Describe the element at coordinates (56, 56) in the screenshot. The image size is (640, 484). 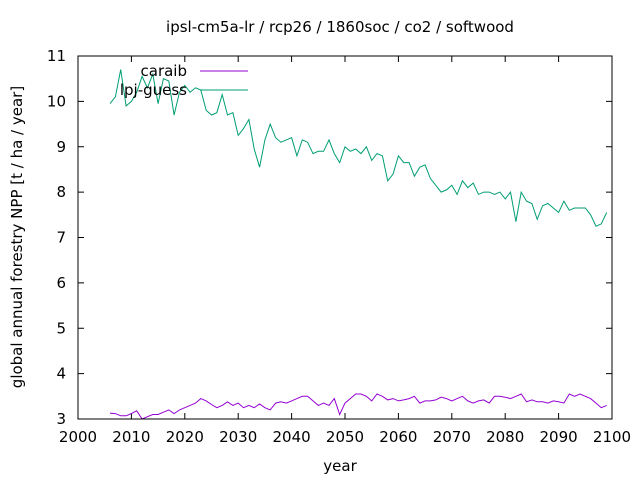
I see `y-tick-label: 11` at that location.